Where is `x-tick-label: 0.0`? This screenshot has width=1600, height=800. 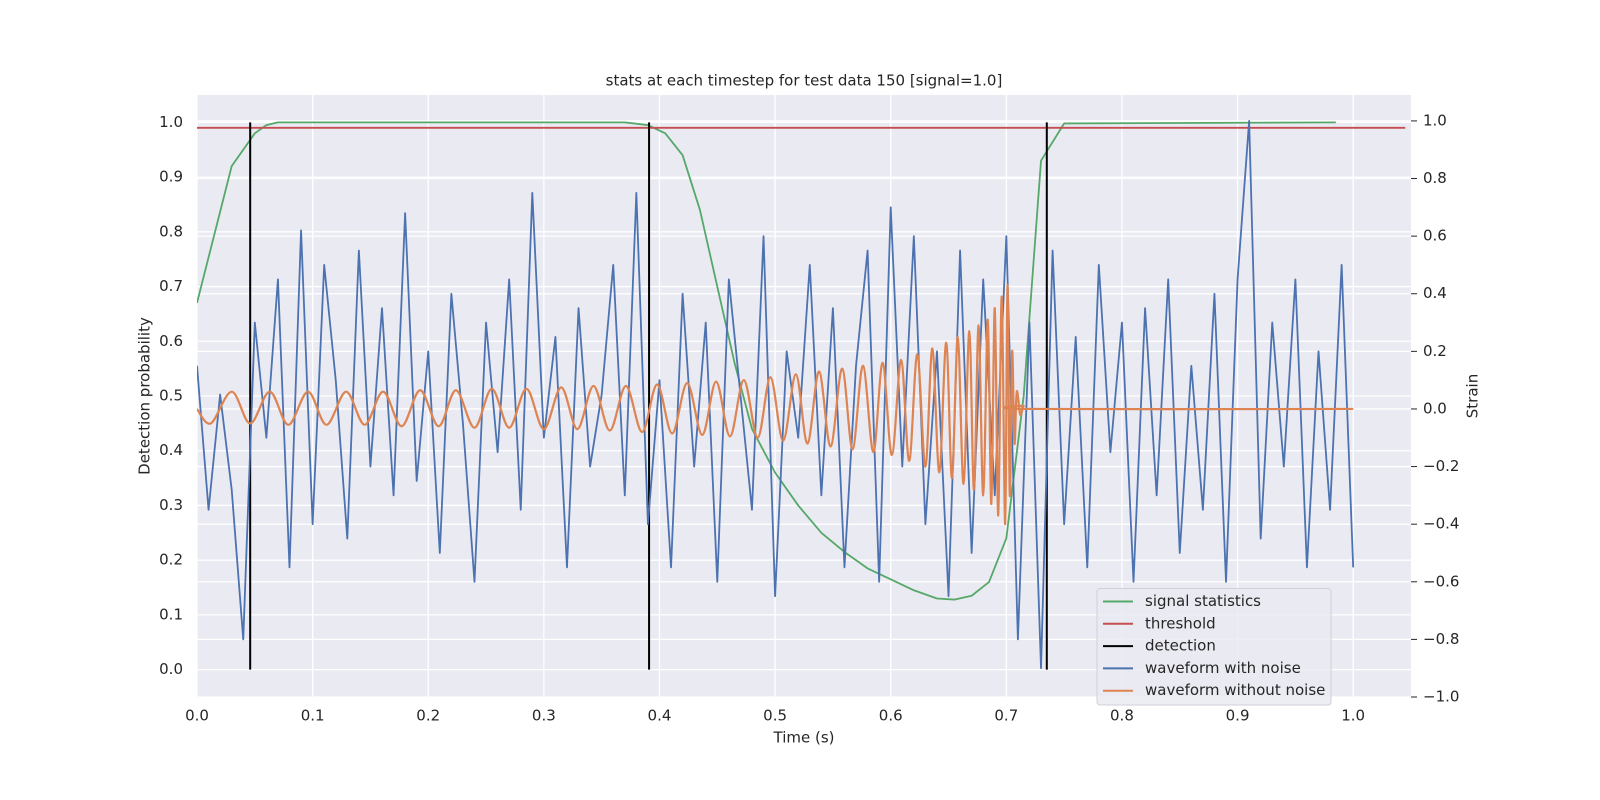 x-tick-label: 0.0 is located at coordinates (197, 716).